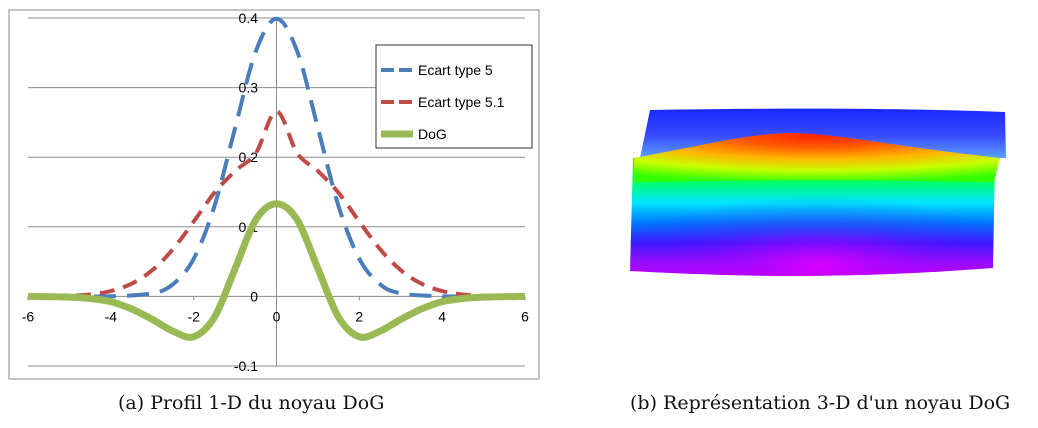  I want to click on caption-b: (b) Représentation 3-D d'un noyau DoG, so click(820, 403).